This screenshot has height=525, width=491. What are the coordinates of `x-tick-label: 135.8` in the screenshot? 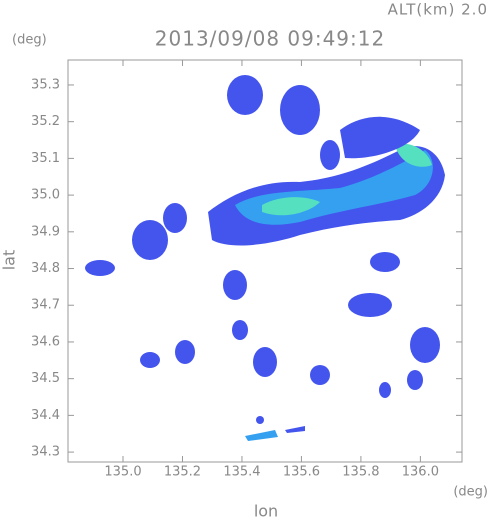 It's located at (360, 472).